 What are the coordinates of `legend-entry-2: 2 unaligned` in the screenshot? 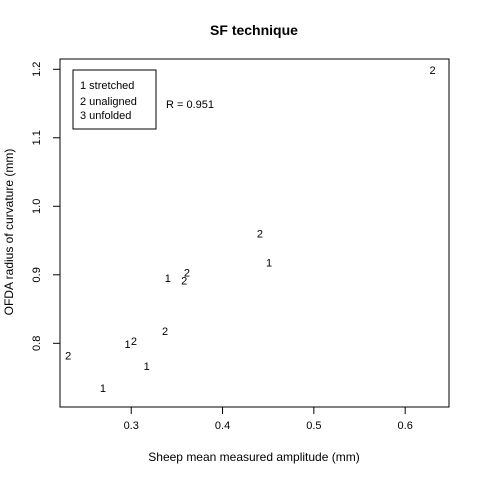 It's located at (108, 102).